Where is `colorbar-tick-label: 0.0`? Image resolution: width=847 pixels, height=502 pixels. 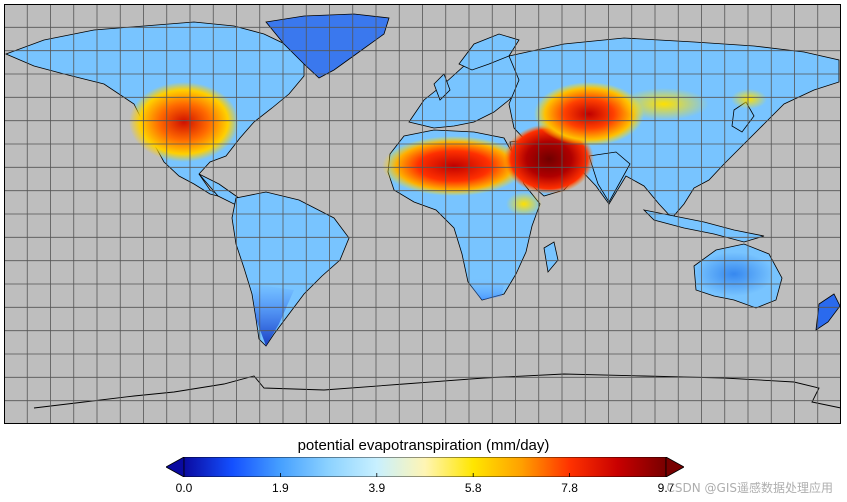 colorbar-tick-label: 0.0 is located at coordinates (184, 488).